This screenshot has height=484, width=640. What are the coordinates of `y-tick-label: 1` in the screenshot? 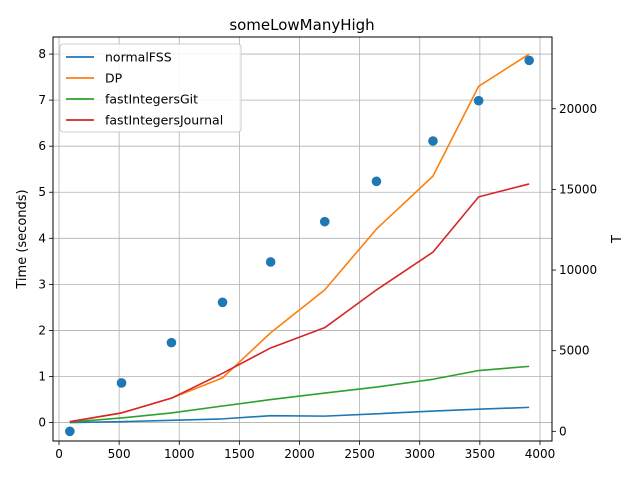 It's located at (42, 377).